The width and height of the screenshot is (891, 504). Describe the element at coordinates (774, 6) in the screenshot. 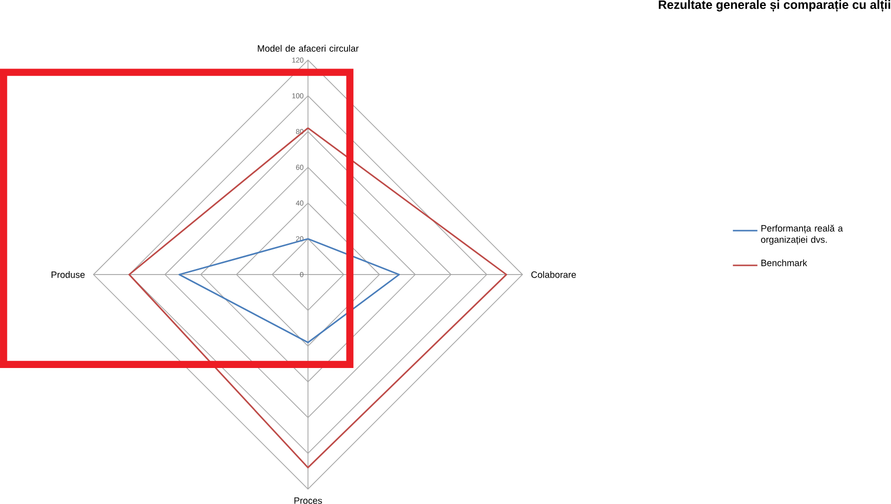

I see `chart-title: Rezultate generale și comparație cu alții` at that location.